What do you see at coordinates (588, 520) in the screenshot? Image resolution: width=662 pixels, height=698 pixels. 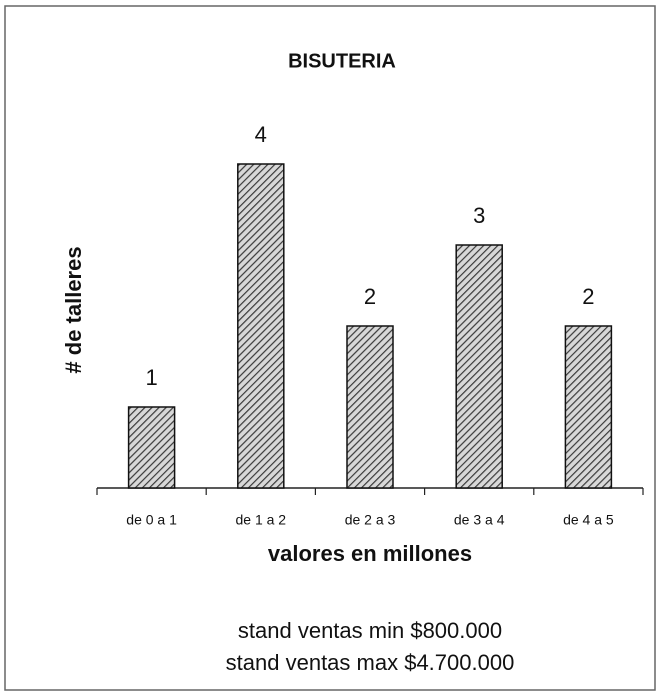 I see `x-tick-label: de 4 a 5` at bounding box center [588, 520].